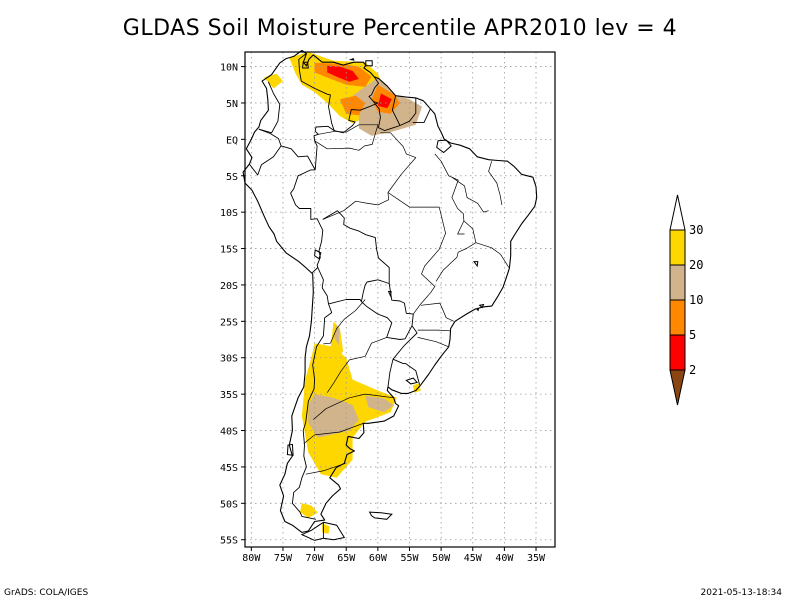 The height and width of the screenshot is (600, 800). Describe the element at coordinates (326, 528) in the screenshot. I see `percentile-area-tierra-del-fuego-east` at that location.